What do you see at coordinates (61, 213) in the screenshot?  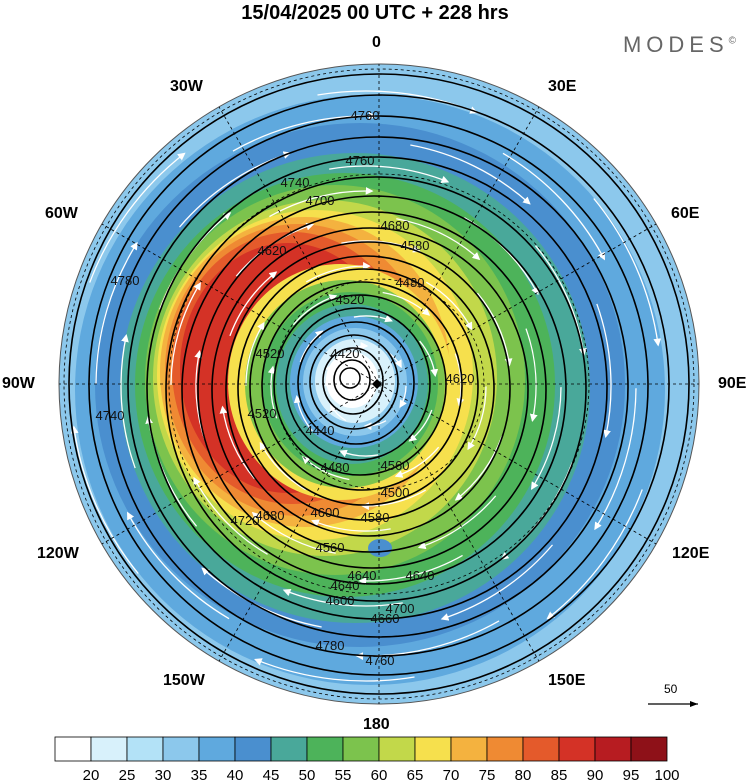 I see `lon-label-60w: 60W` at bounding box center [61, 213].